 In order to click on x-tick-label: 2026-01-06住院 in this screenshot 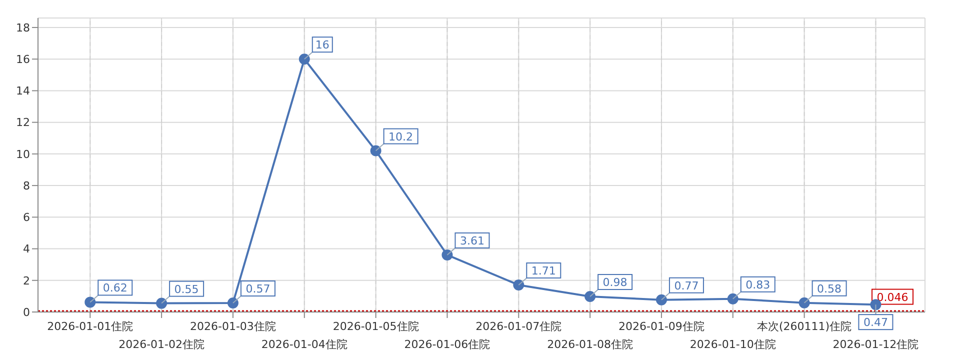, I will do `click(447, 344)`.